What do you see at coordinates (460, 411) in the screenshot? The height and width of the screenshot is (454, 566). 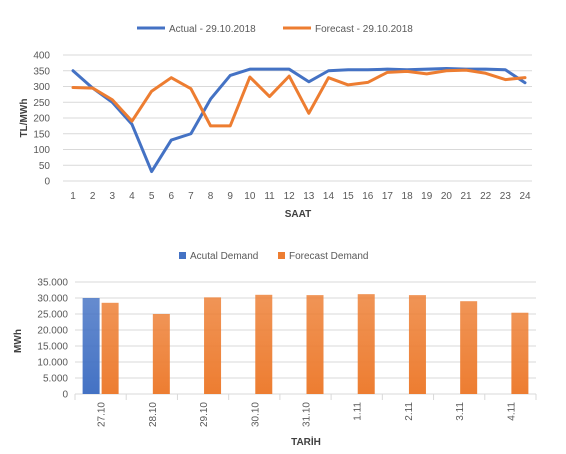 I see `x-tick-label: 3.11` at bounding box center [460, 411].